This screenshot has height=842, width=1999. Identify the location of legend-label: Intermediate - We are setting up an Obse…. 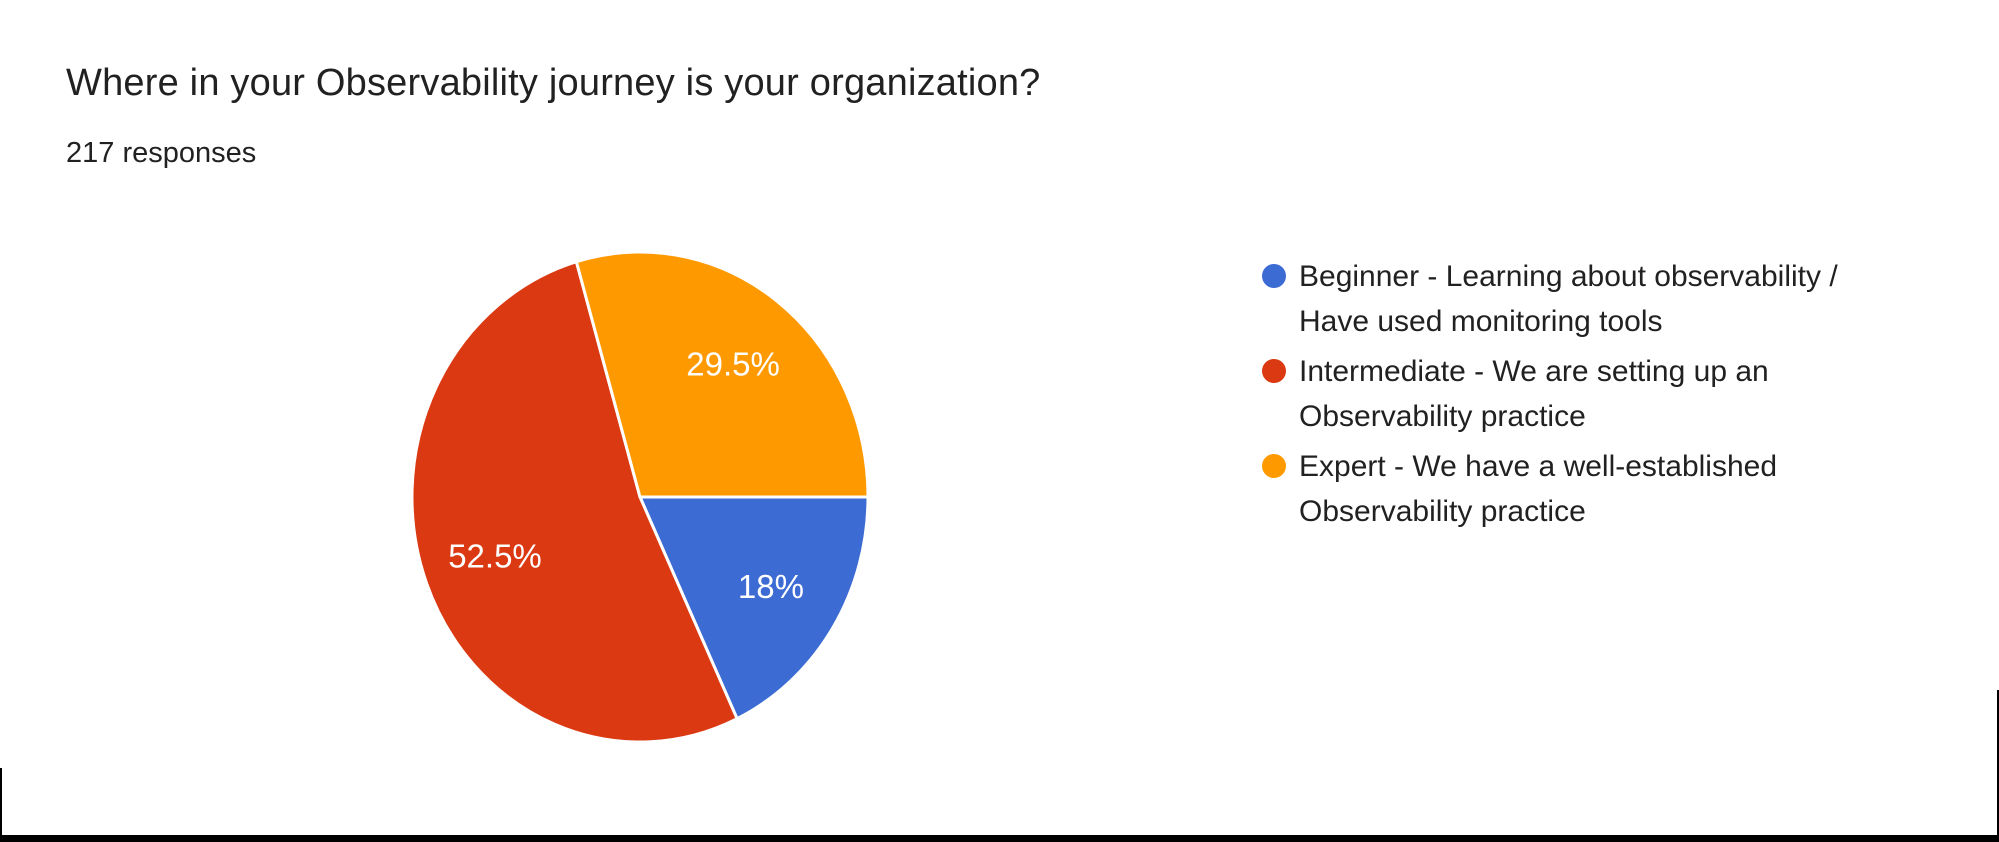
(1534, 394).